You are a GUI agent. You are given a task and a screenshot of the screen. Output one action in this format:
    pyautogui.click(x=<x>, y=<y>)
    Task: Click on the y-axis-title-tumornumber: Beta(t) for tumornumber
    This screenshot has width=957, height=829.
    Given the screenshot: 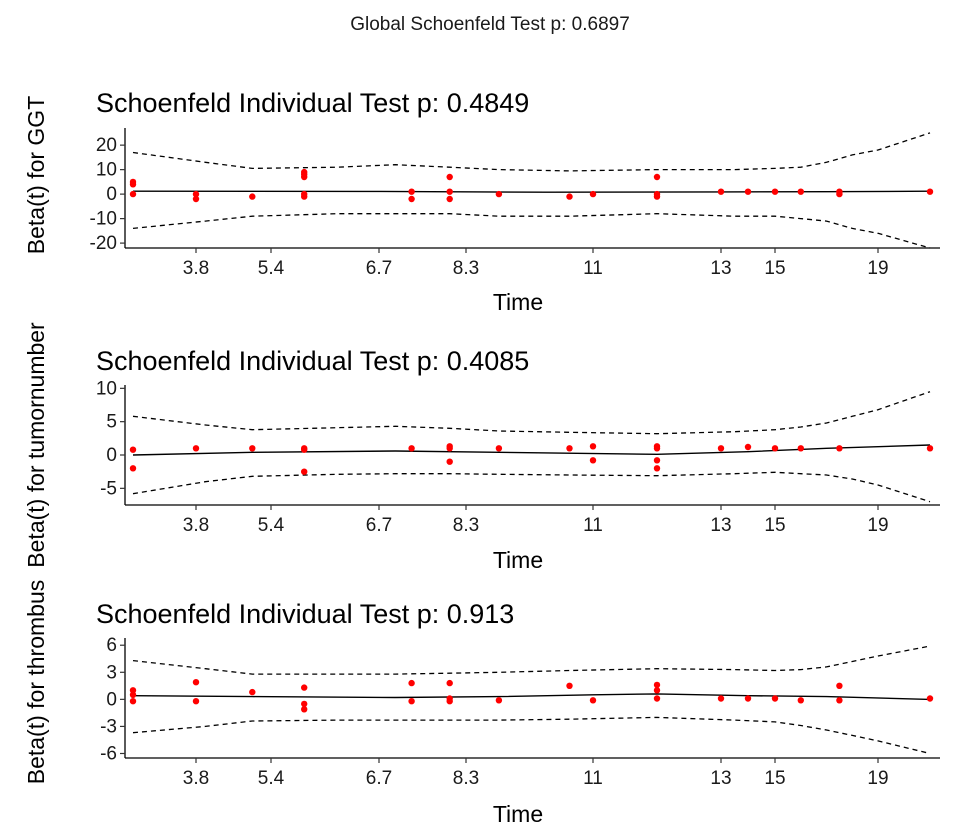 What is the action you would take?
    pyautogui.click(x=36, y=445)
    